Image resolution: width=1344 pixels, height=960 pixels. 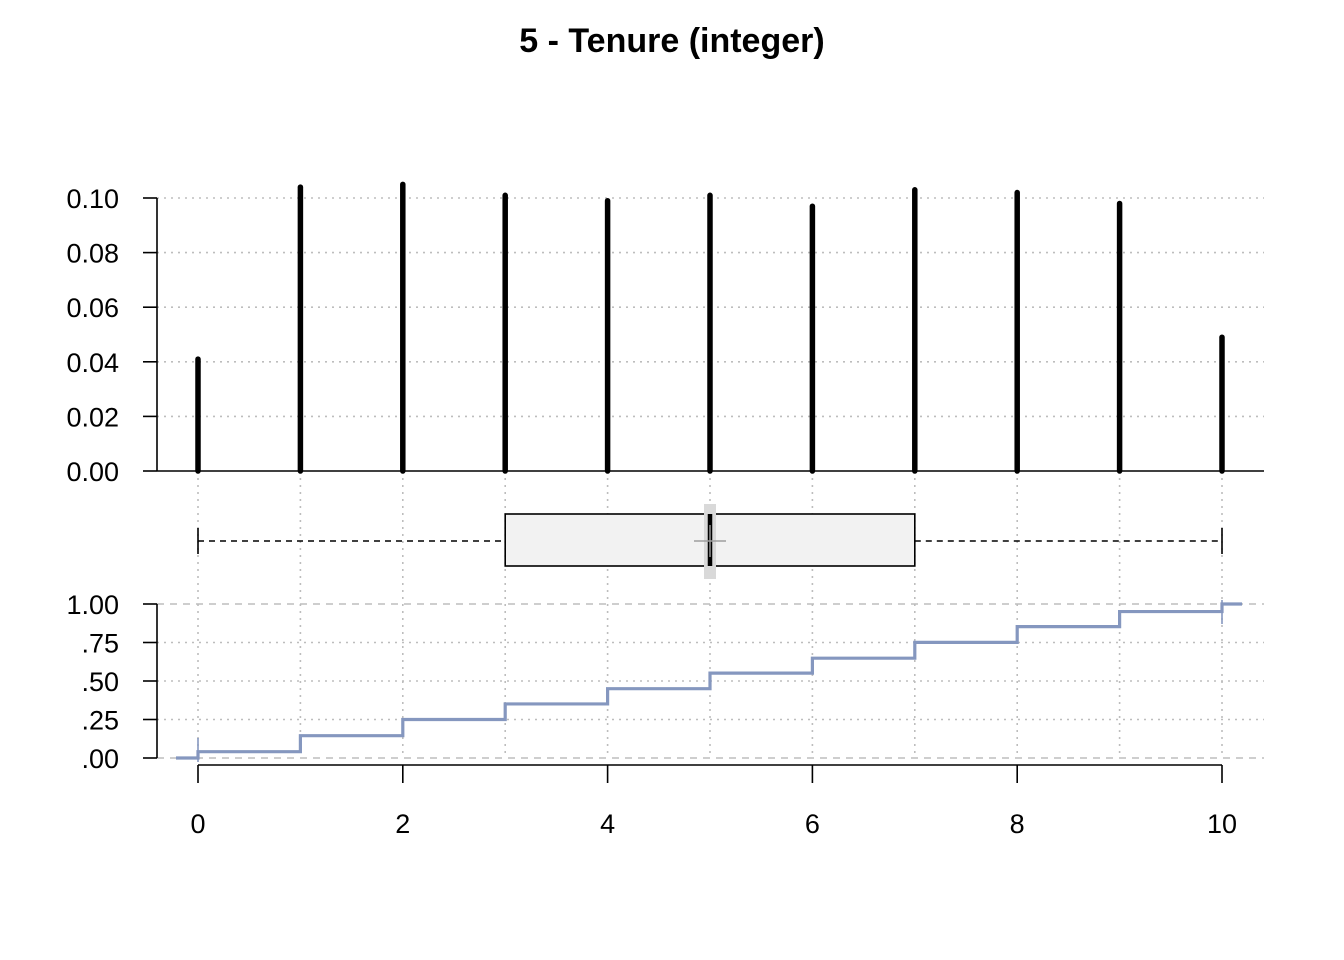 What do you see at coordinates (100, 644) in the screenshot?
I see `ecdf-y-tick-label: .75` at bounding box center [100, 644].